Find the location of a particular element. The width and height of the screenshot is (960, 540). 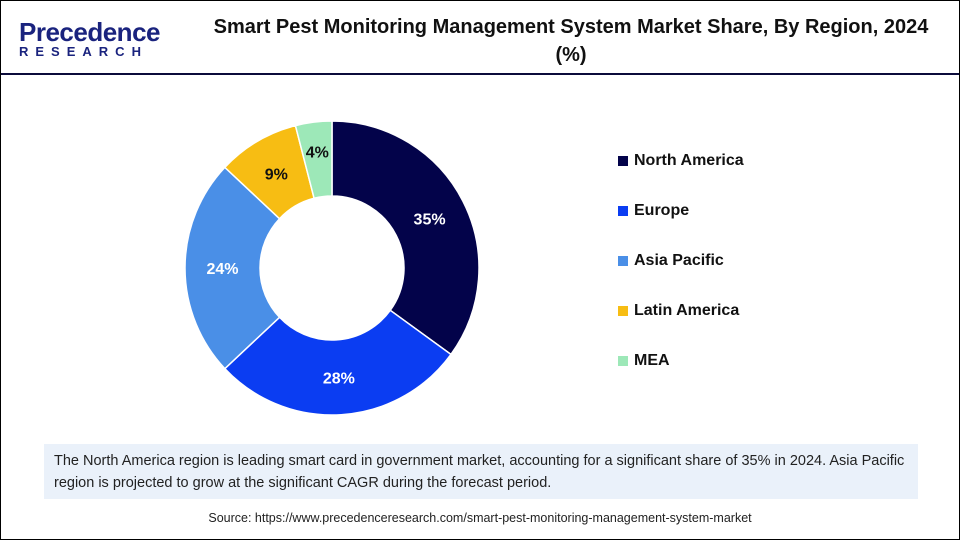

legend-label: Asia Pacific is located at coordinates (679, 260).